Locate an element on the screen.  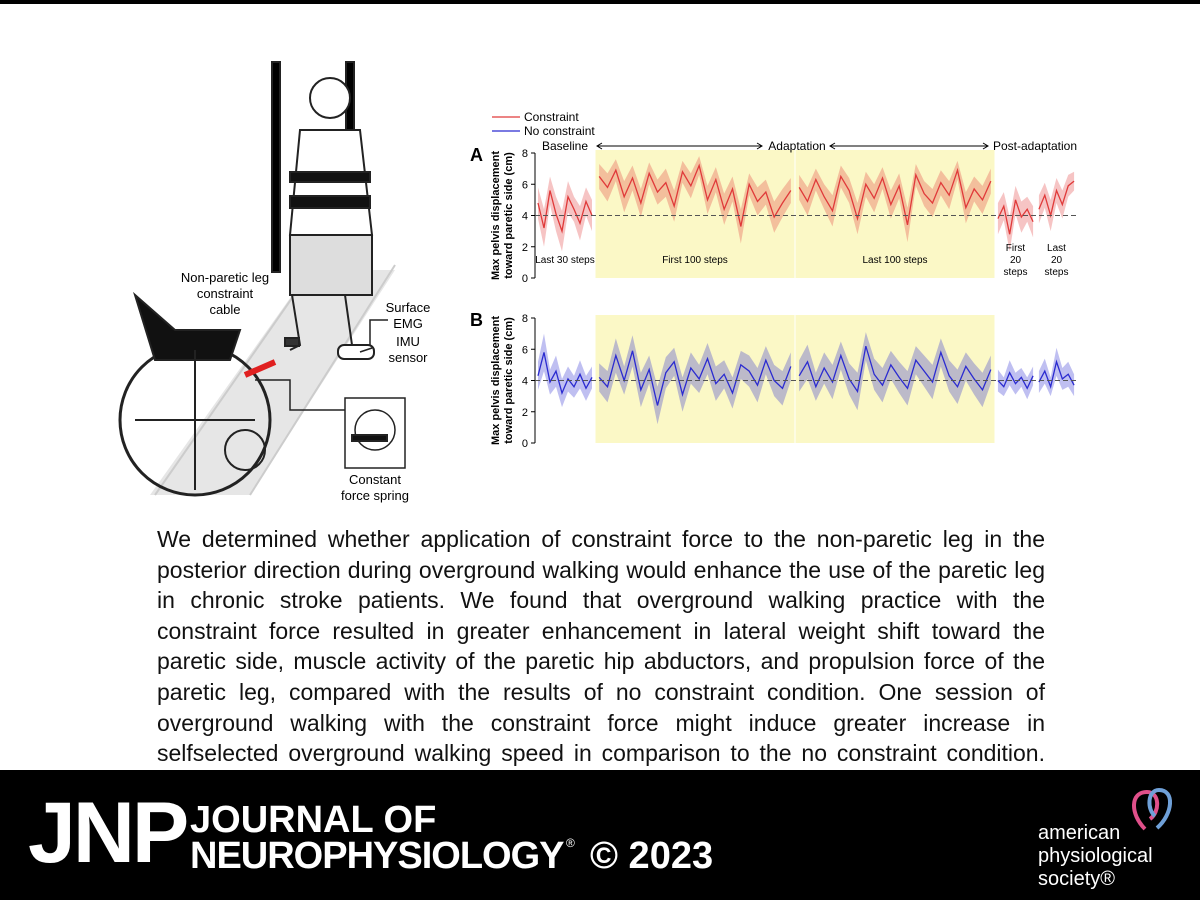
segment-label: Last is located at coordinates (1056, 248).